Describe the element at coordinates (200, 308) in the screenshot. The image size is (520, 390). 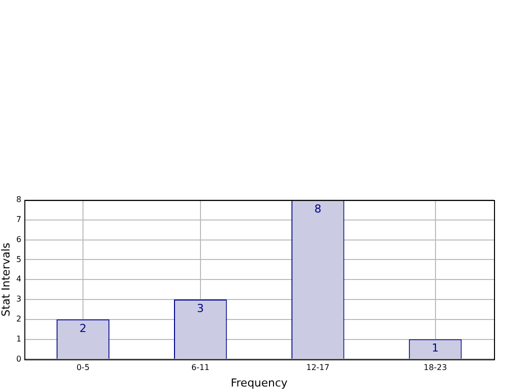
I see `data-label: 3` at that location.